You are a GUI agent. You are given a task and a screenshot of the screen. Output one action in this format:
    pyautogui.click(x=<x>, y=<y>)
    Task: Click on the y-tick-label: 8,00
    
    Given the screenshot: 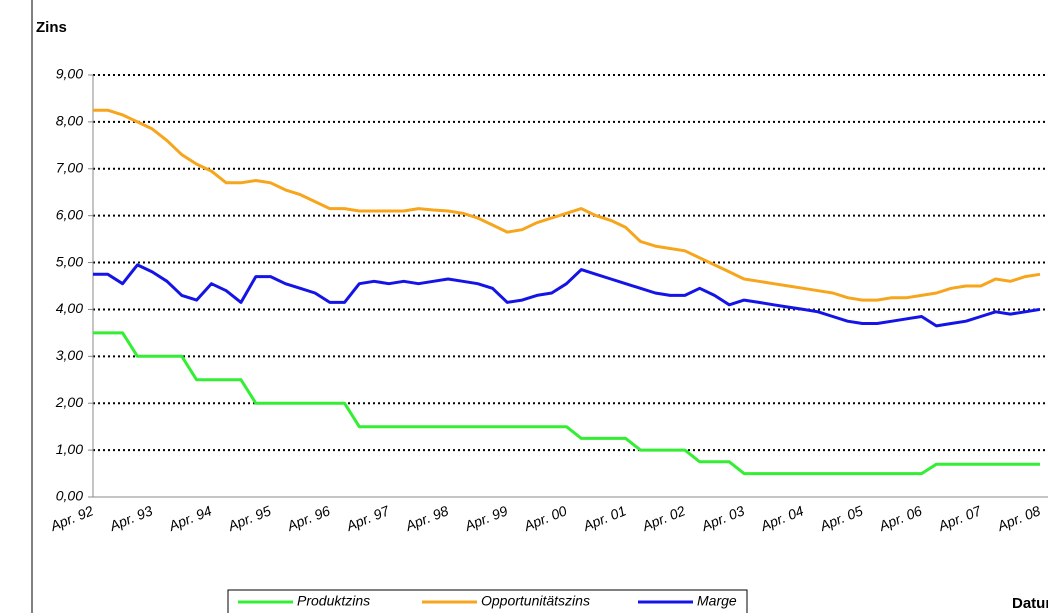 What is the action you would take?
    pyautogui.click(x=69, y=121)
    